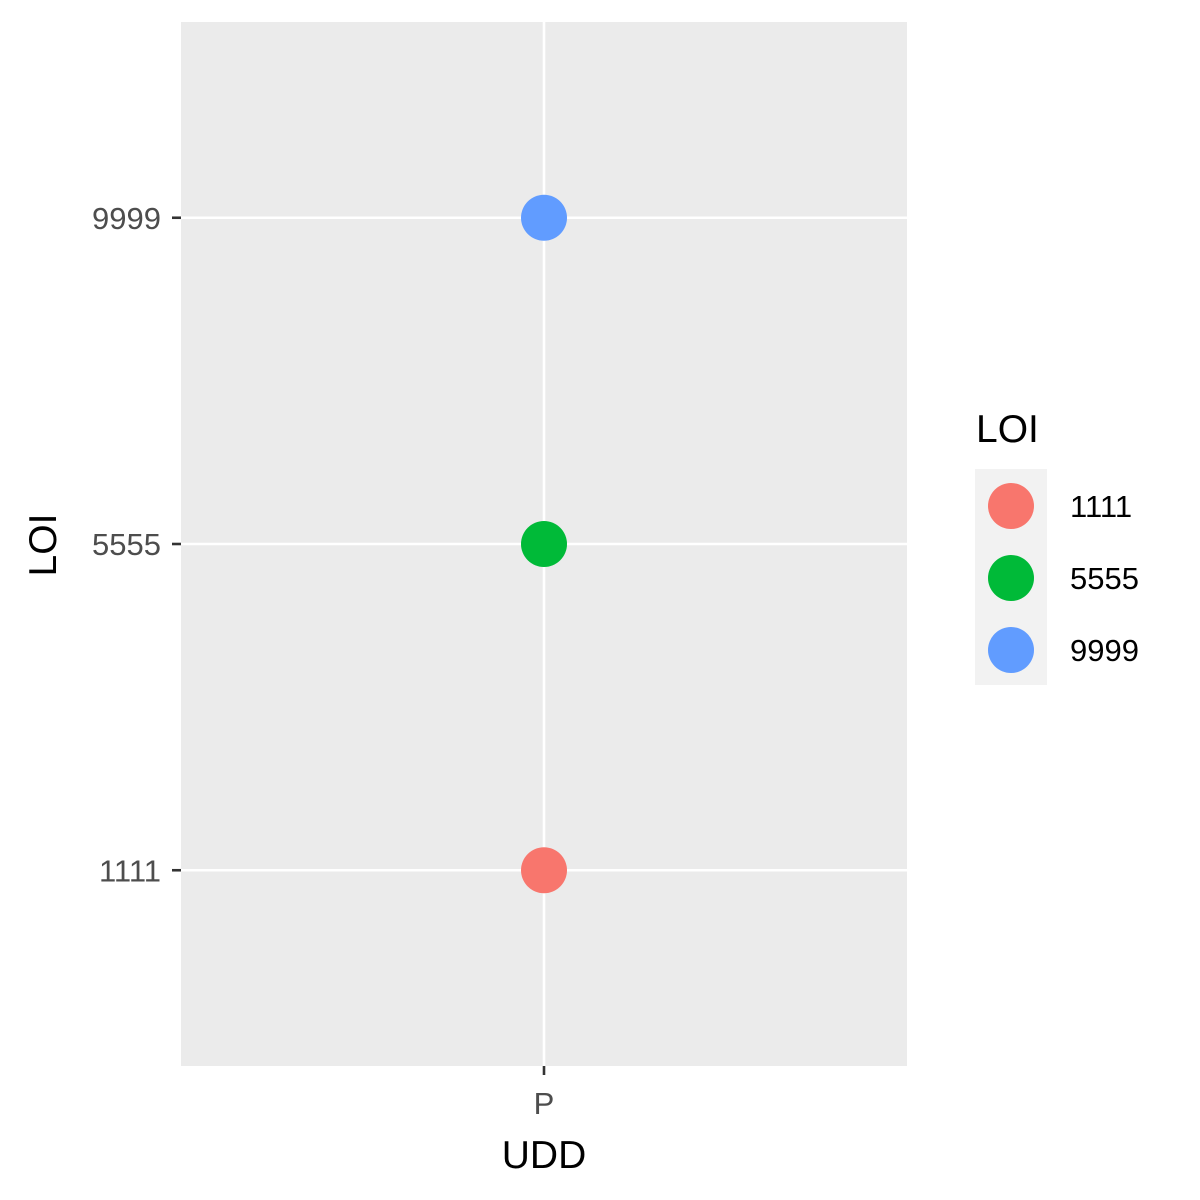 This screenshot has height=1200, width=1200. I want to click on x-axis-title: UDD, so click(544, 1155).